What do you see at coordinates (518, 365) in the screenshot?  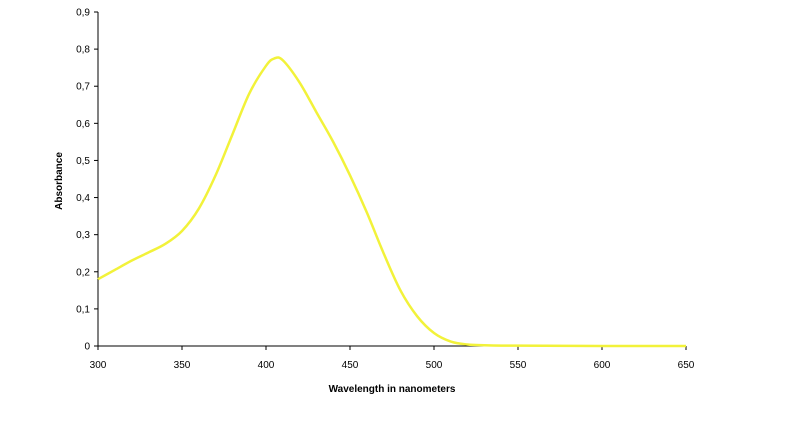 I see `x-tick-label: 550` at bounding box center [518, 365].